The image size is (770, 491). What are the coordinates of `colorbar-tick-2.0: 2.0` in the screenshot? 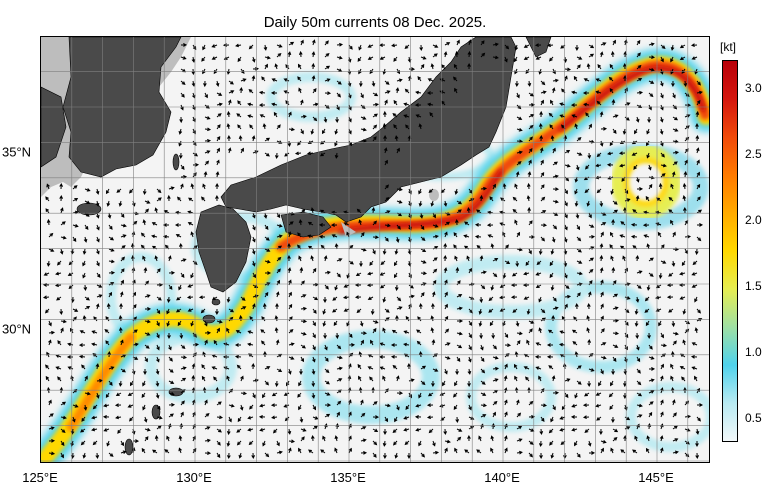 It's located at (753, 220).